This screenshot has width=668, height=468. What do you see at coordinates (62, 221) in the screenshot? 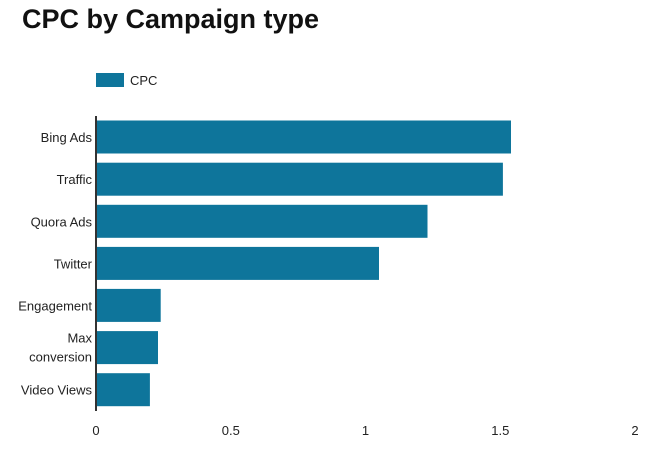
I see `category-label-quora-ads: Quora Ads` at bounding box center [62, 221].